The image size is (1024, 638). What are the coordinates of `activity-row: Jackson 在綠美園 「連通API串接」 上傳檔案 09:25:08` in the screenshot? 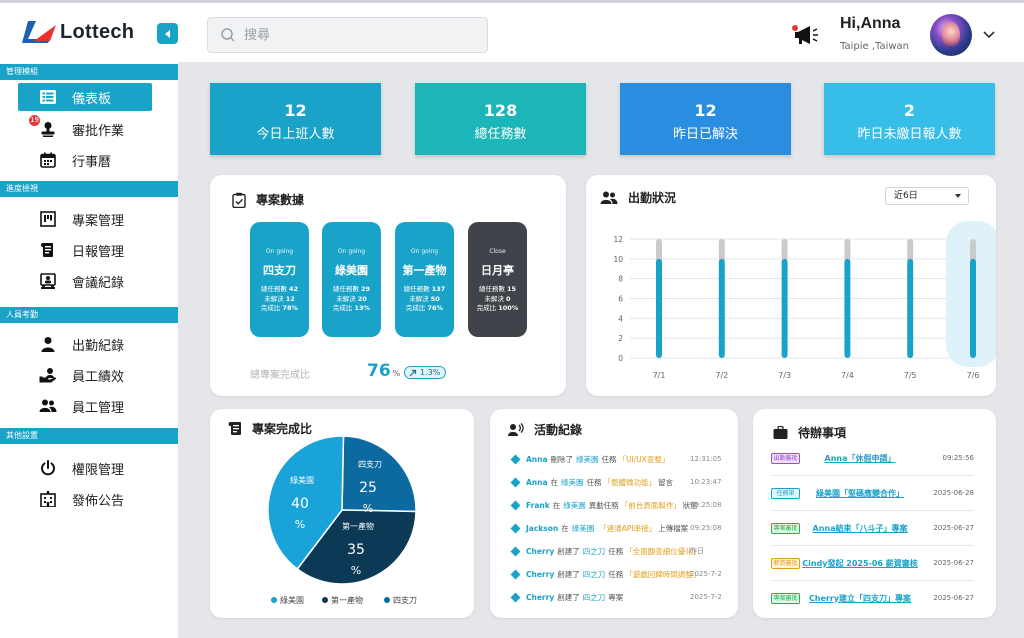 It's located at (616, 528).